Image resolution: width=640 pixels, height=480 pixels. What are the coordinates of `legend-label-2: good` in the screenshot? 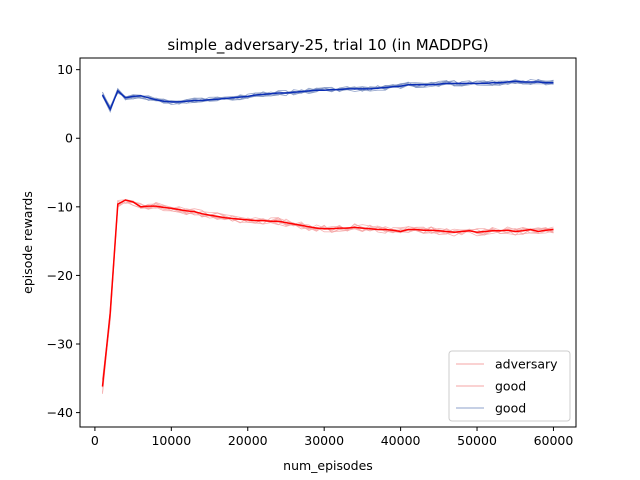 It's located at (510, 386).